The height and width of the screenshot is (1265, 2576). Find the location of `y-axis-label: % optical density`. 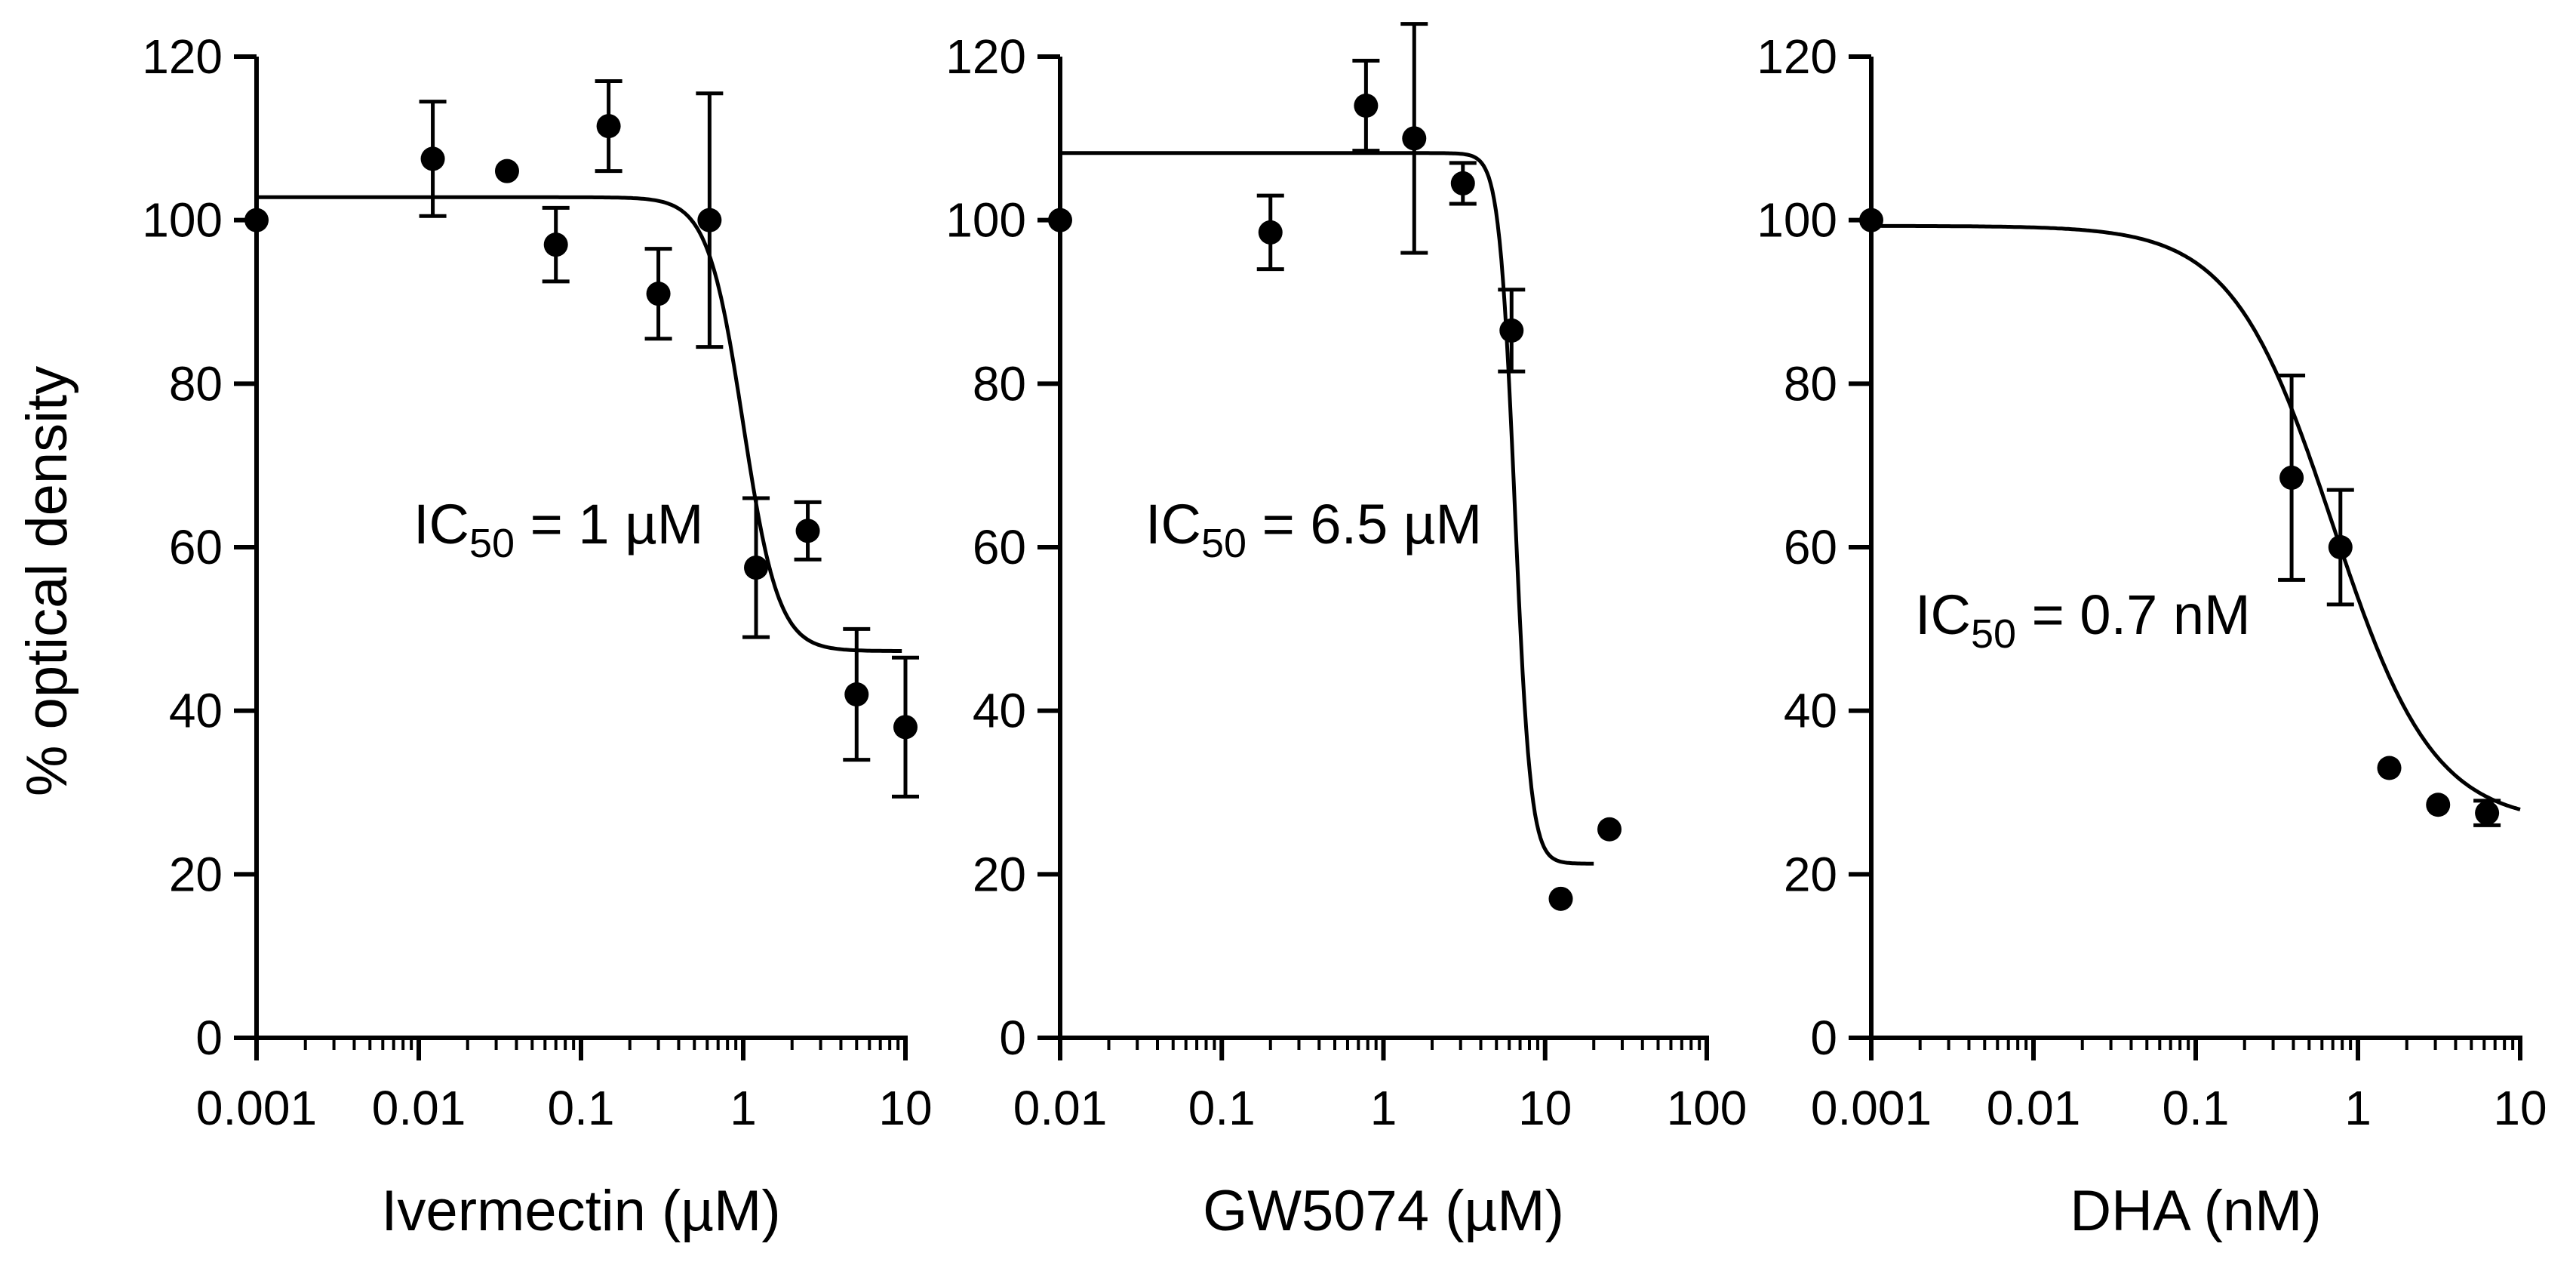

y-axis-label: % optical density is located at coordinates (47, 581).